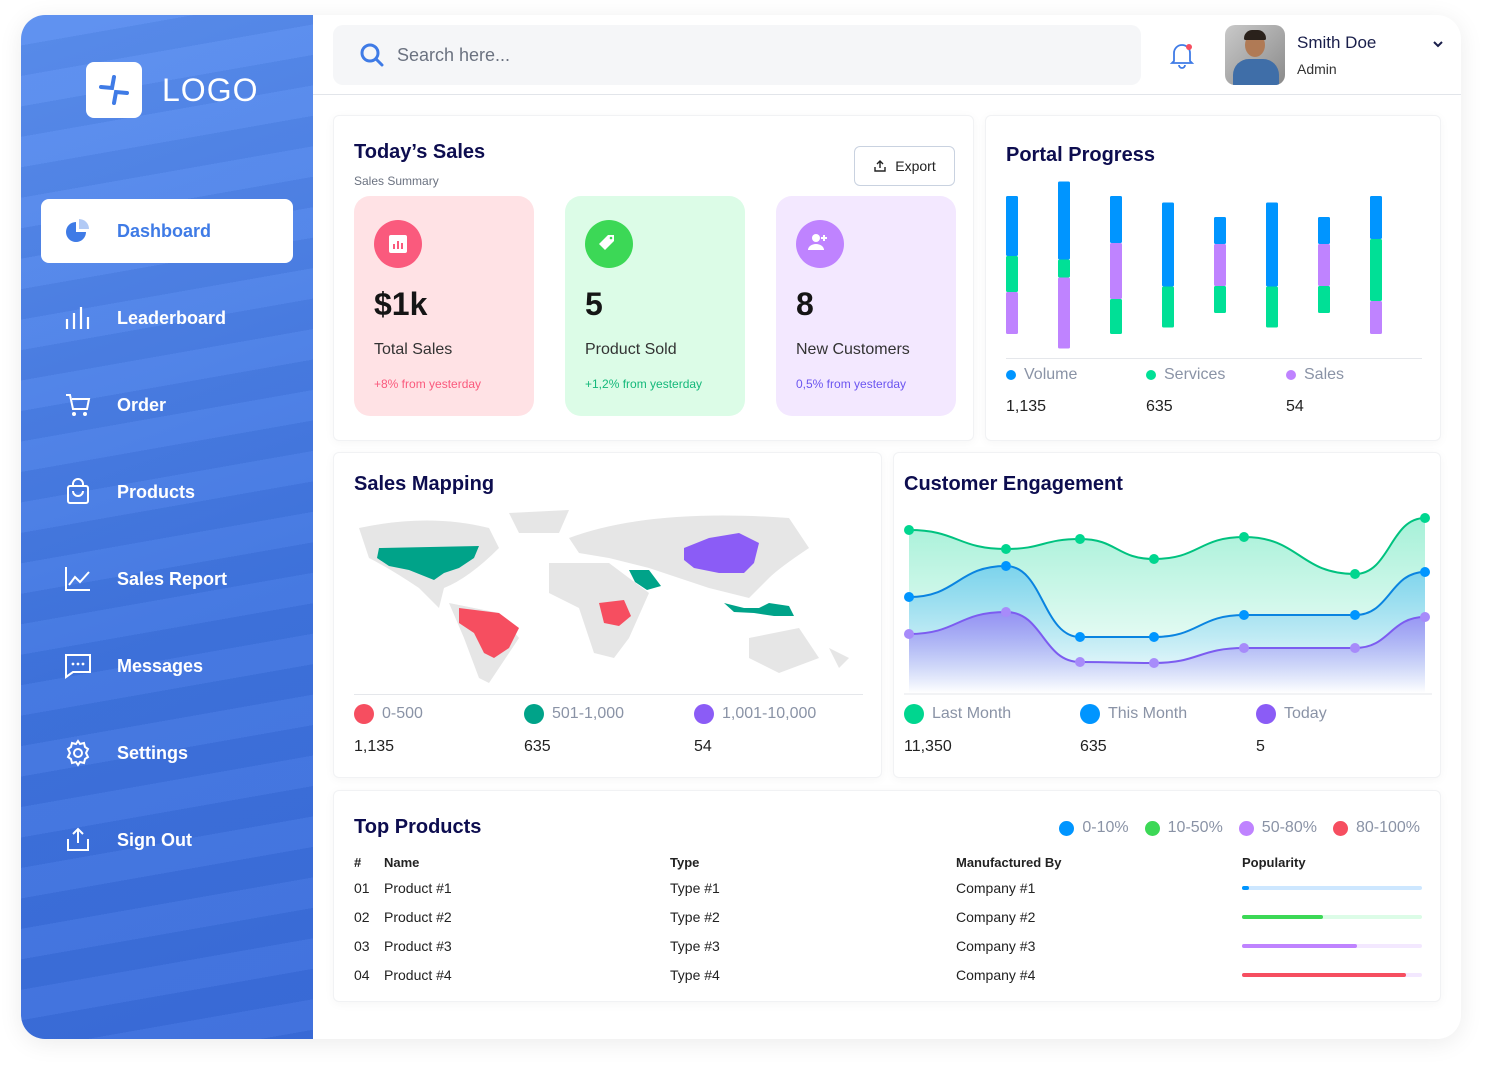 This screenshot has width=1490, height=1074. I want to click on world-map, so click(604, 596).